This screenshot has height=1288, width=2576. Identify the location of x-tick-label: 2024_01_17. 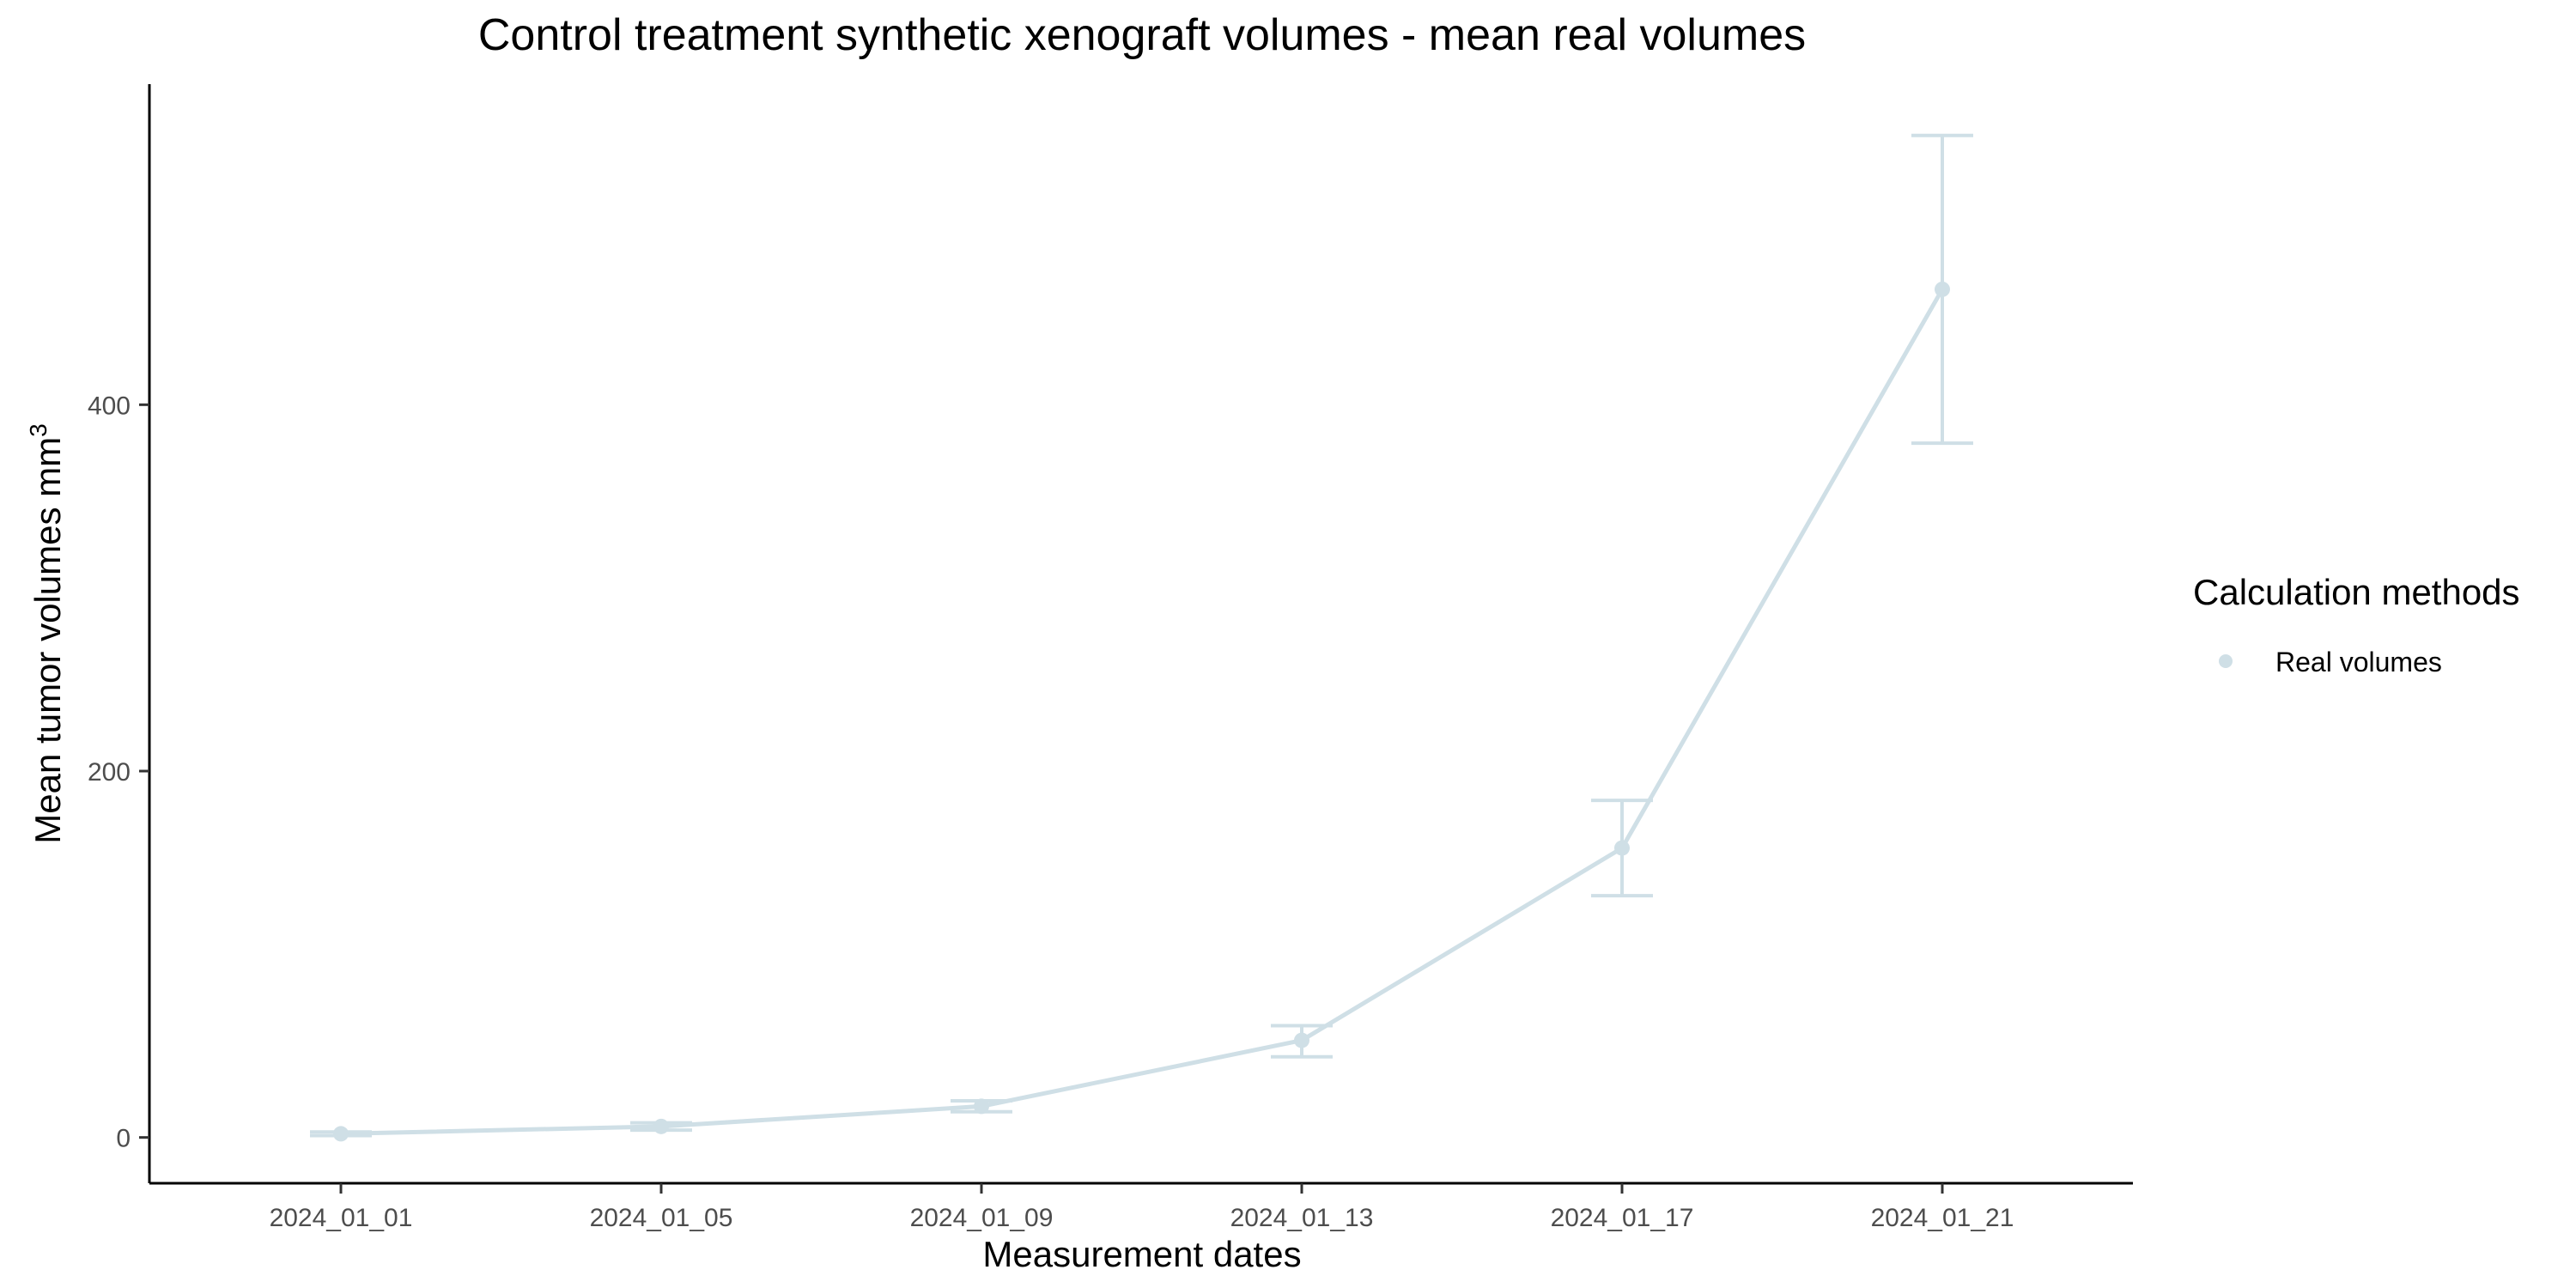
(1623, 1218).